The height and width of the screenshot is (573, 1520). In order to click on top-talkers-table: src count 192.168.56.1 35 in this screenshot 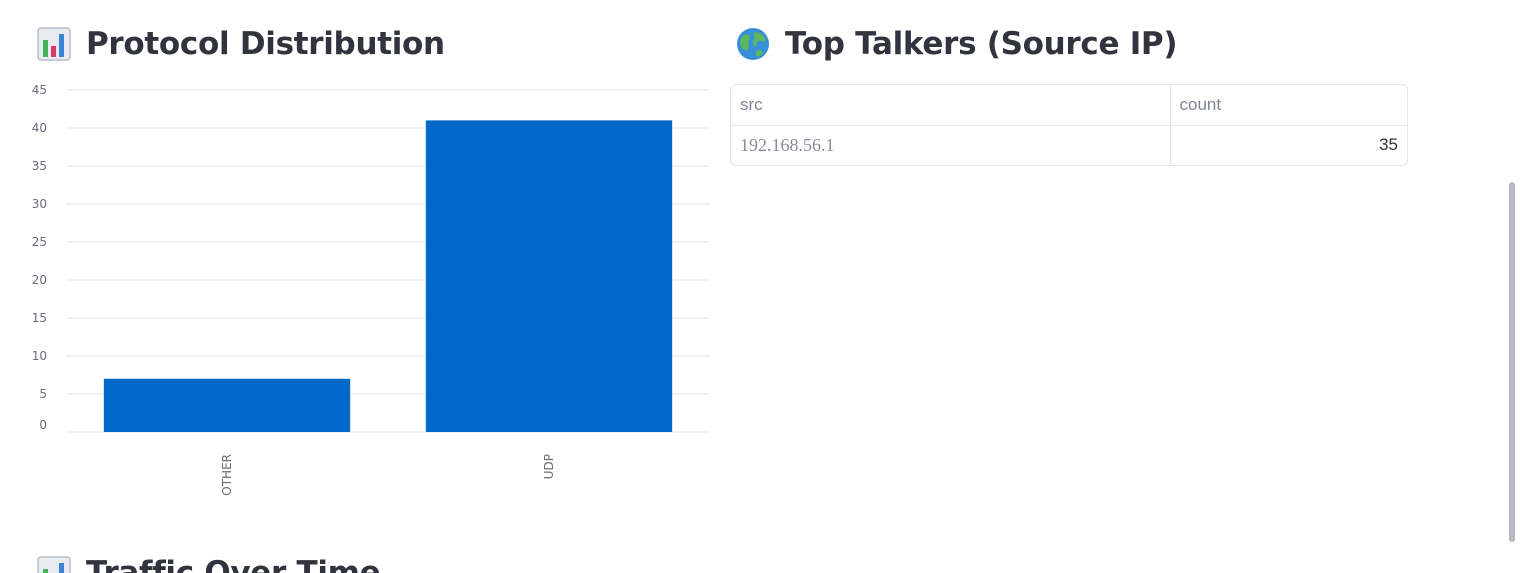, I will do `click(1069, 125)`.